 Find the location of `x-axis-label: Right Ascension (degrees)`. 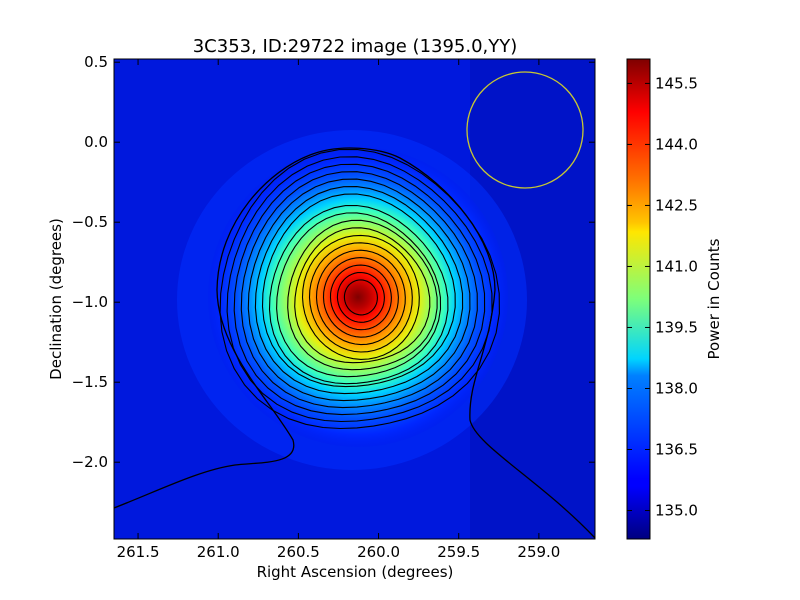

x-axis-label: Right Ascension (degrees) is located at coordinates (355, 572).